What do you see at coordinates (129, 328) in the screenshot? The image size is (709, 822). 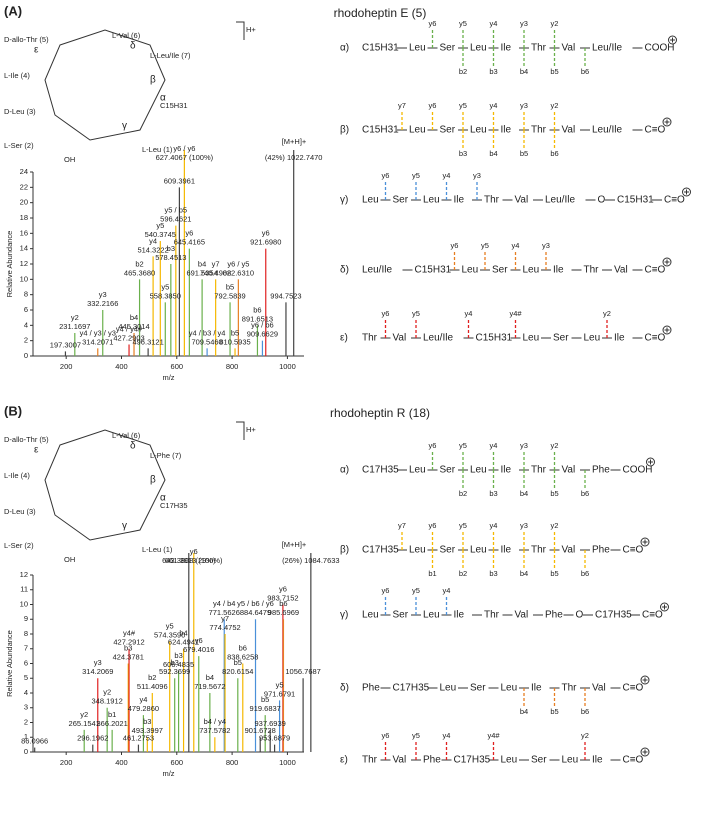 I see `ion-label: y4 / y4#` at bounding box center [129, 328].